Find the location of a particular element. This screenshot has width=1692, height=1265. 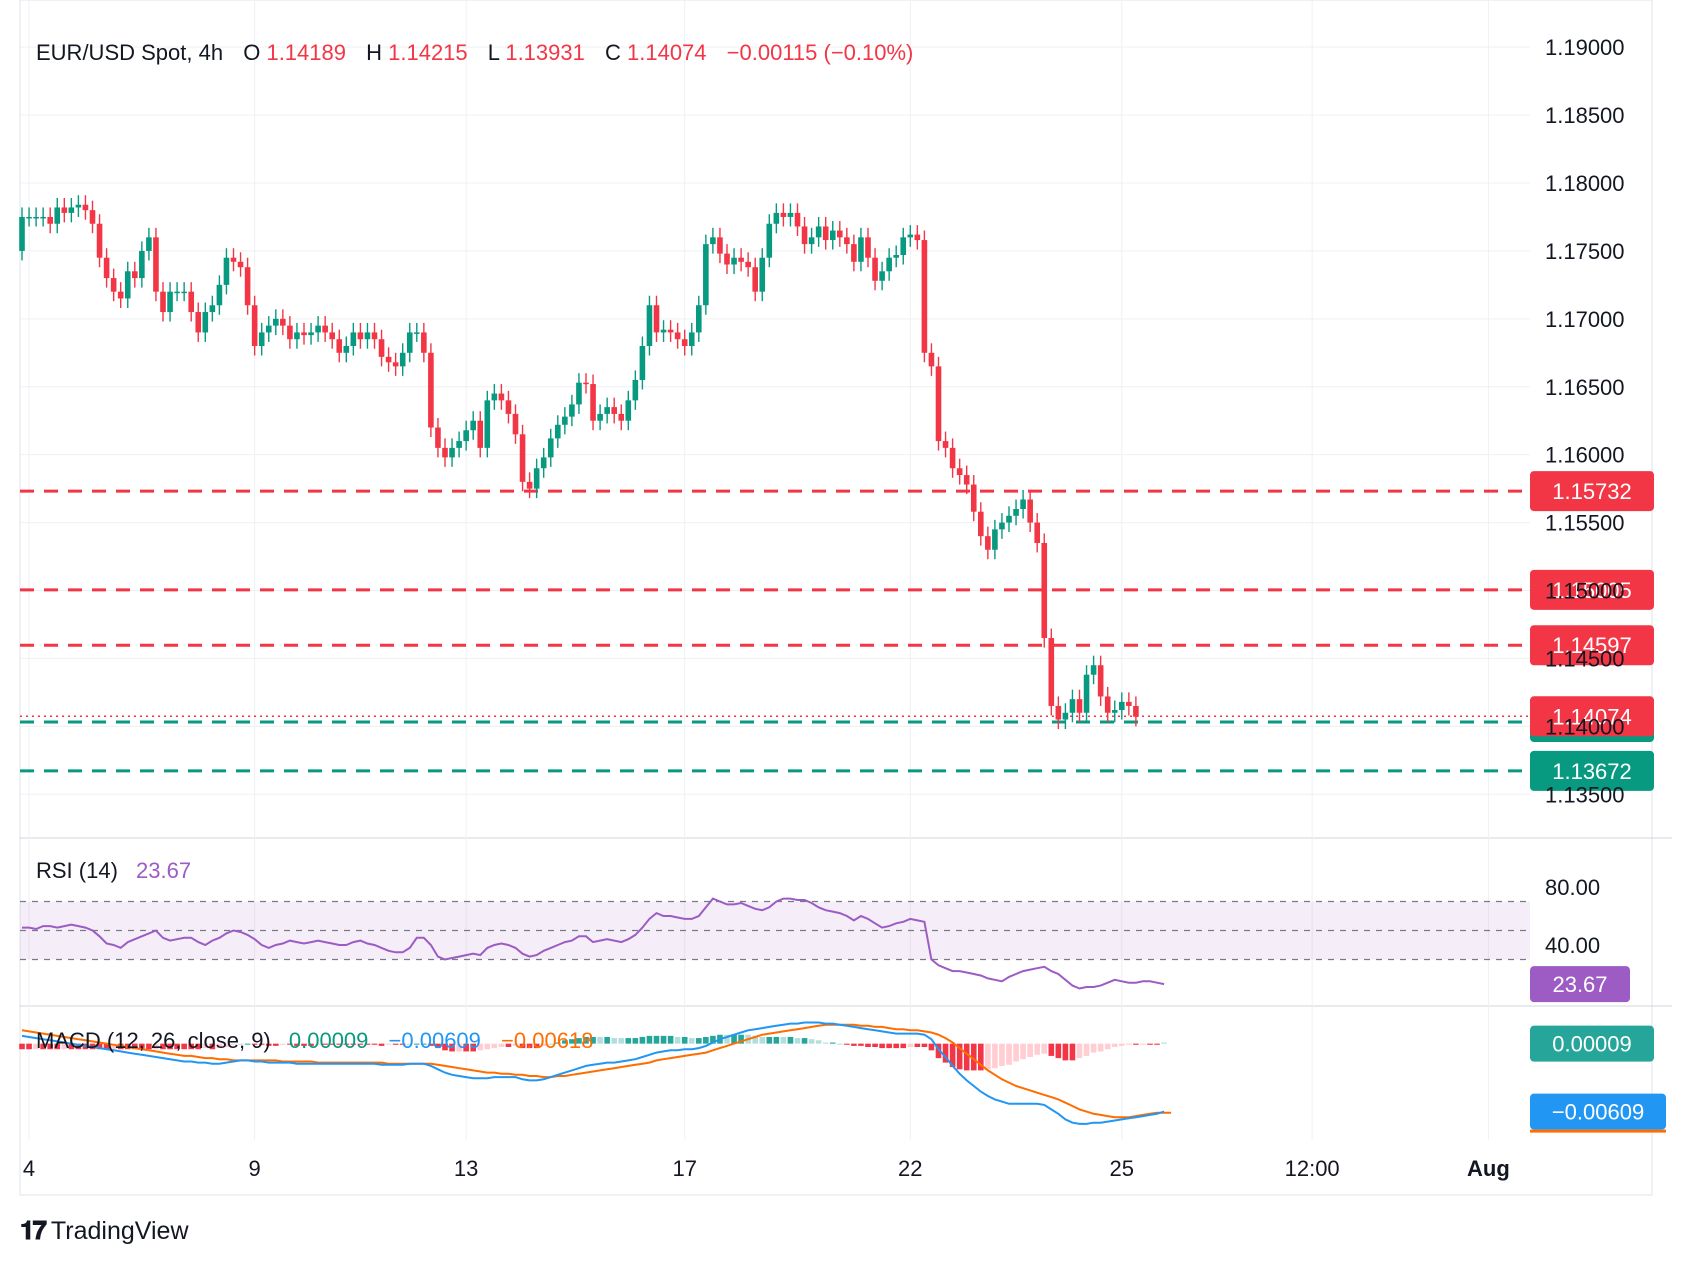

time-tick-label: Aug is located at coordinates (1488, 1168).